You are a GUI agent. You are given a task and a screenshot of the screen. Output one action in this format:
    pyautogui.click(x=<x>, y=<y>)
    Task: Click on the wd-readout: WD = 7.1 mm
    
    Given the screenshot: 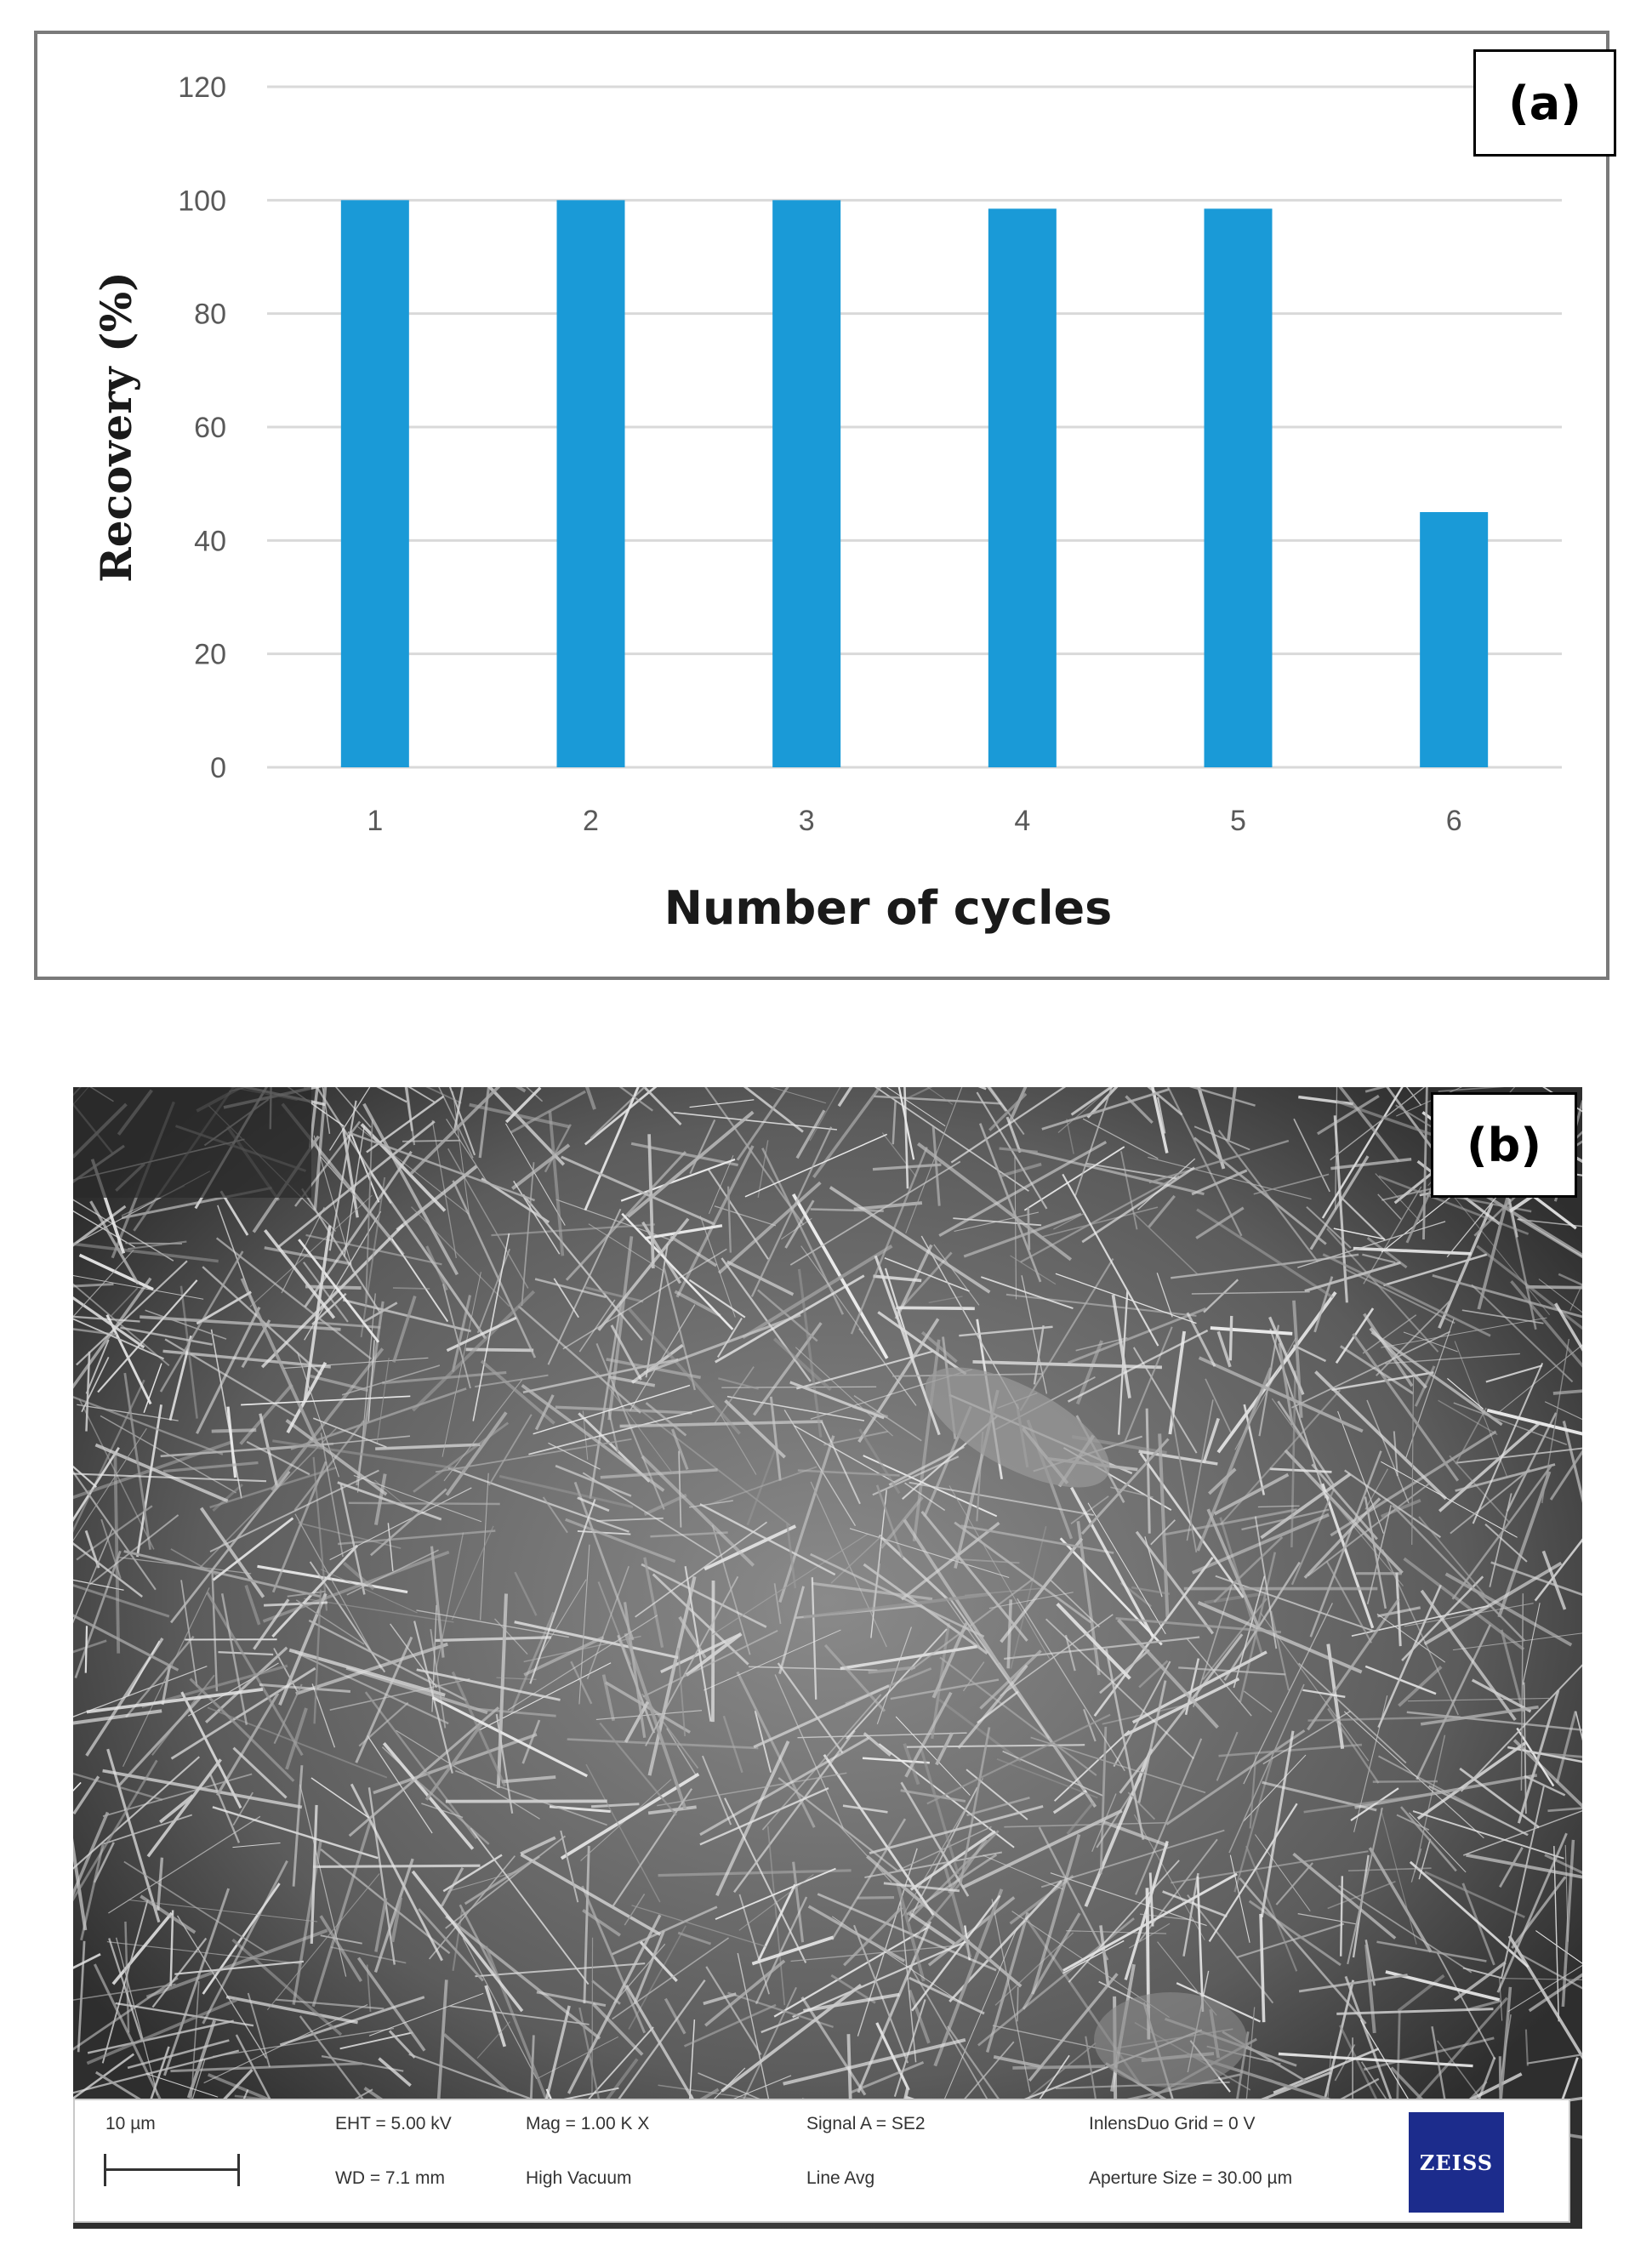 What is the action you would take?
    pyautogui.click(x=390, y=2178)
    